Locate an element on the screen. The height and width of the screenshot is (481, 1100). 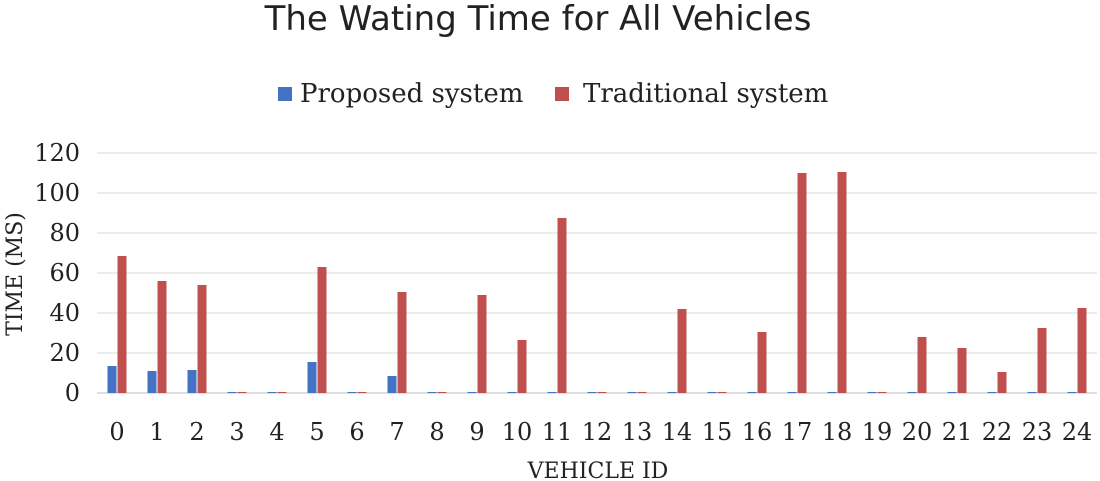
y-tick-label: 120 is located at coordinates (57, 153).